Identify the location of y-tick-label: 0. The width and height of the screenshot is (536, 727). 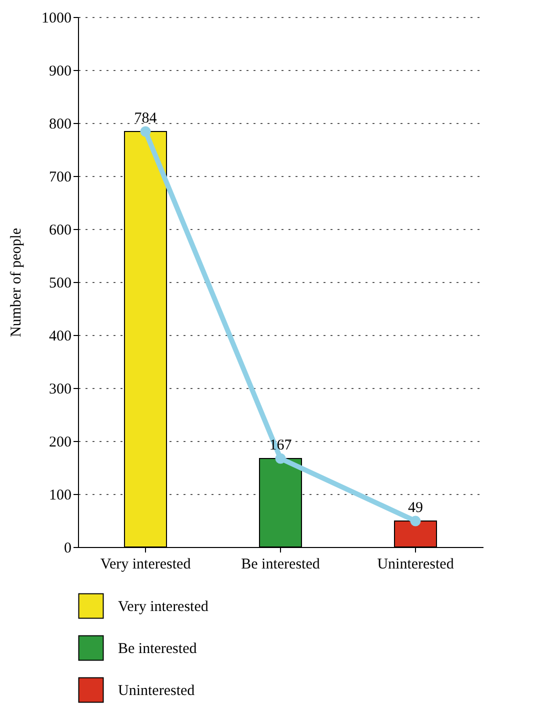
(68, 548).